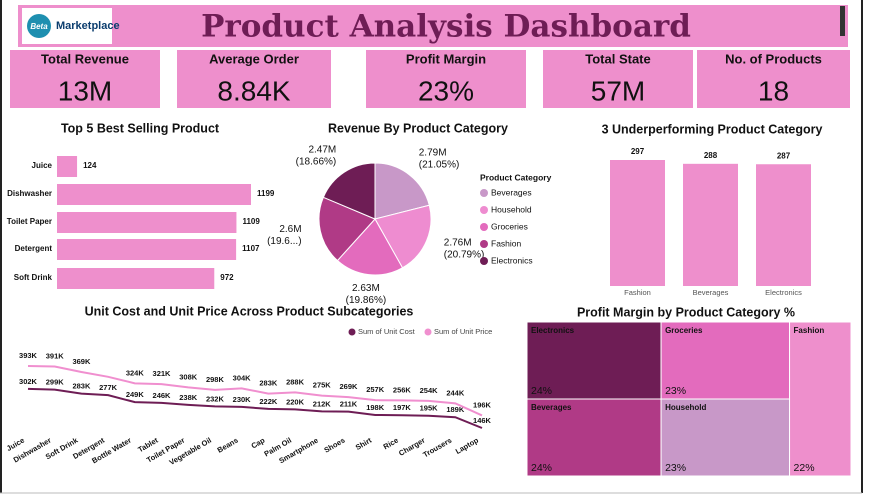 The height and width of the screenshot is (503, 875). What do you see at coordinates (85, 58) in the screenshot?
I see `kpi-label: Total Revenue` at bounding box center [85, 58].